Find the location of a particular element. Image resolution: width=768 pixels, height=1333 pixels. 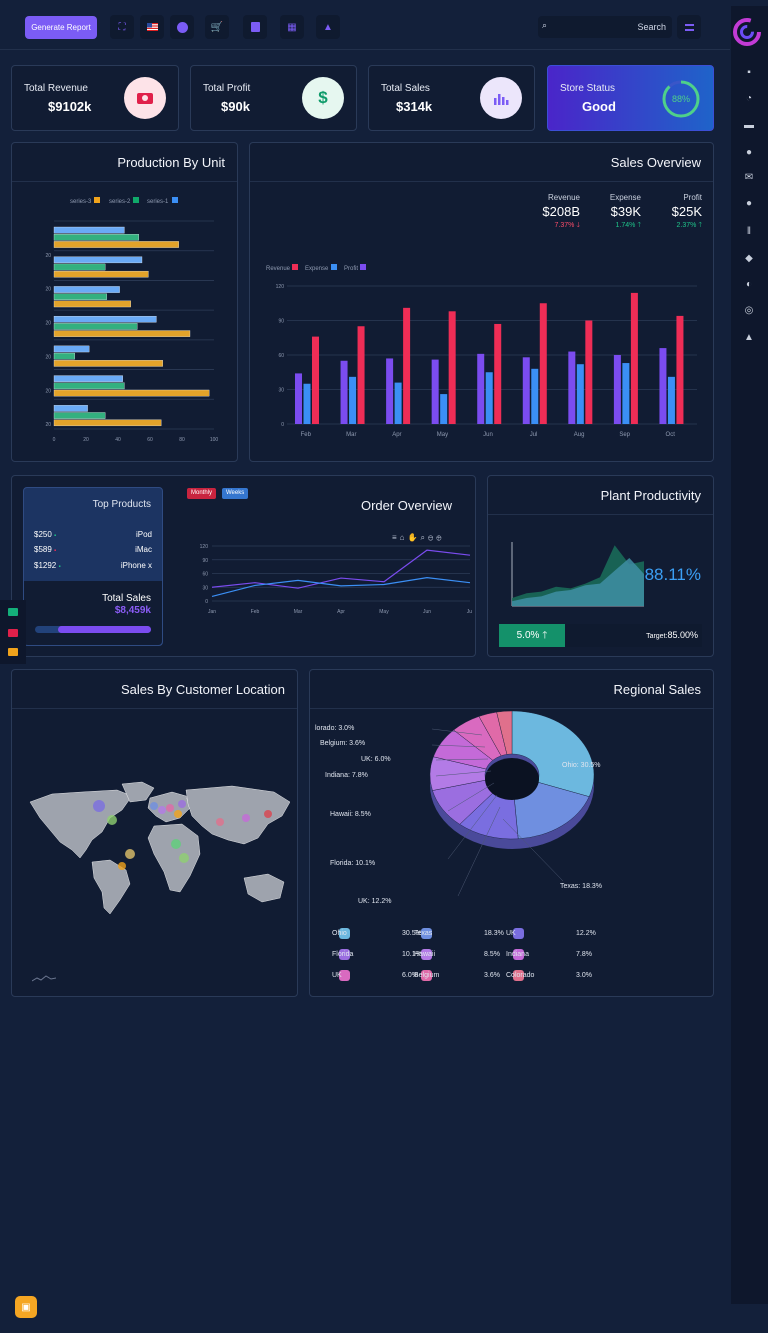

generate-report-button: Generate Report is located at coordinates (61, 27).